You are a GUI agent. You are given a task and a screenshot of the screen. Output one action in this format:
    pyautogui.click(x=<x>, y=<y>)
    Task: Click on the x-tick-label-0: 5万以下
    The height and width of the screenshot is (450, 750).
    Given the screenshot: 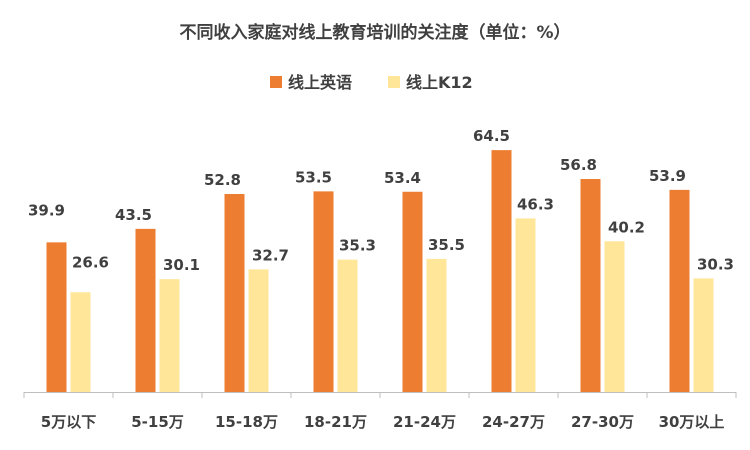 What is the action you would take?
    pyautogui.click(x=68, y=422)
    